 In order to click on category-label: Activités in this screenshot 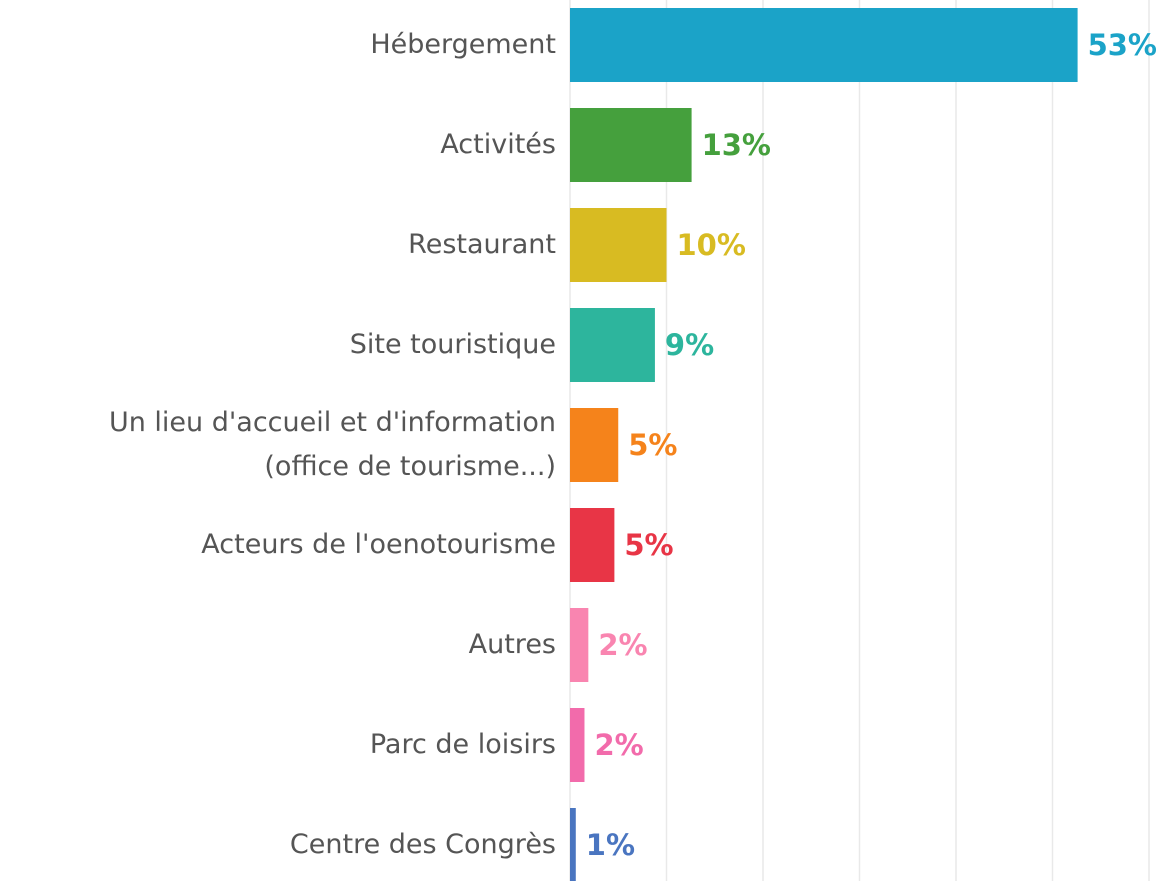, I will do `click(498, 144)`.